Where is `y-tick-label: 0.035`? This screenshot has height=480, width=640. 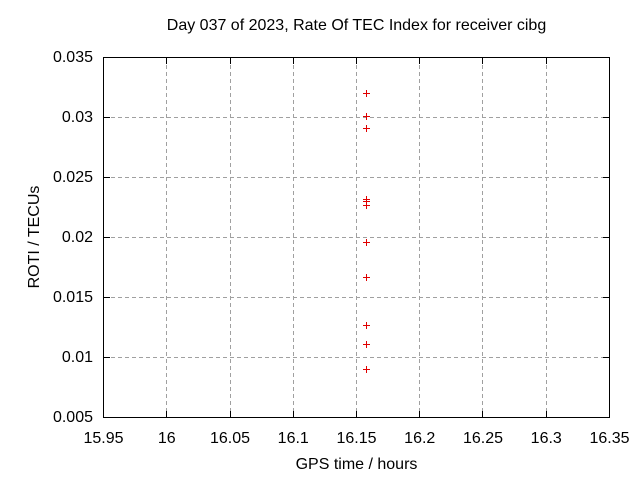 y-tick-label: 0.035 is located at coordinates (72, 57).